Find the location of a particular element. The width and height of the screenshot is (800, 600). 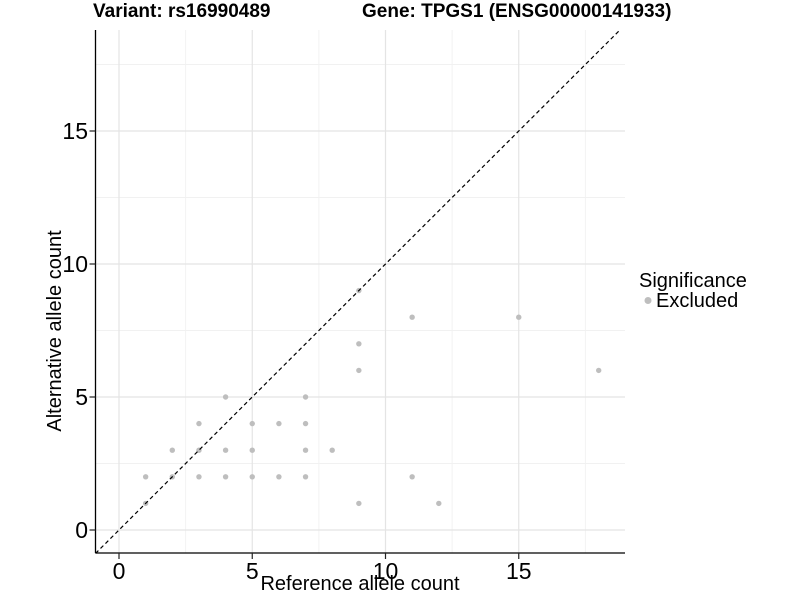

legend-title: Significance is located at coordinates (693, 281).